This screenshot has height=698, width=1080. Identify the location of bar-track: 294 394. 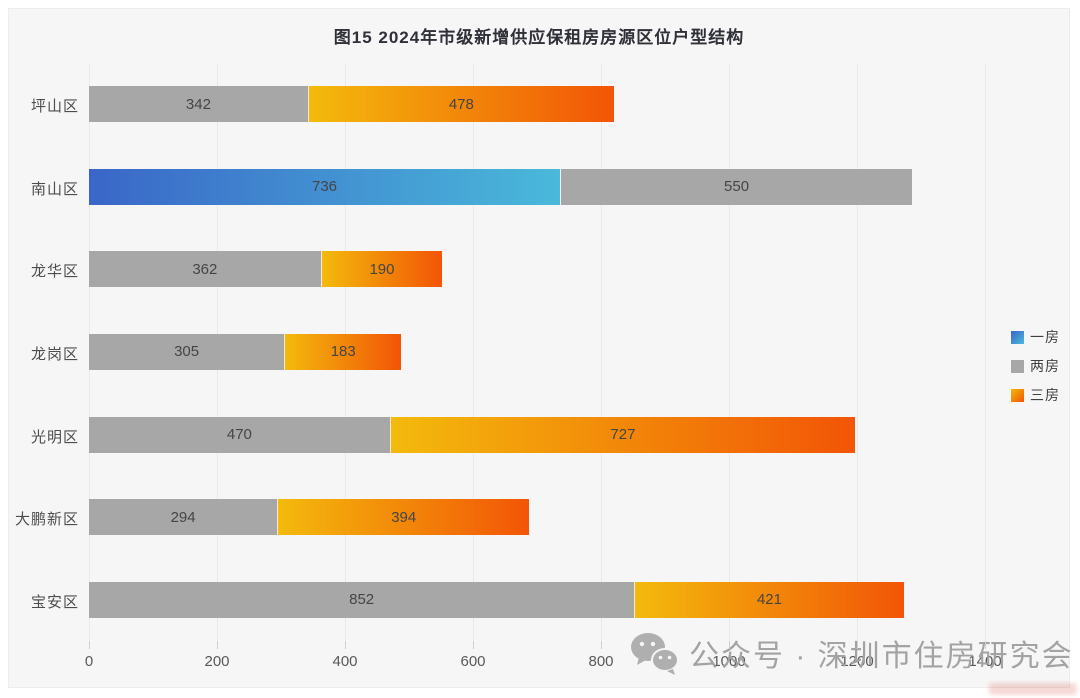
(537, 517).